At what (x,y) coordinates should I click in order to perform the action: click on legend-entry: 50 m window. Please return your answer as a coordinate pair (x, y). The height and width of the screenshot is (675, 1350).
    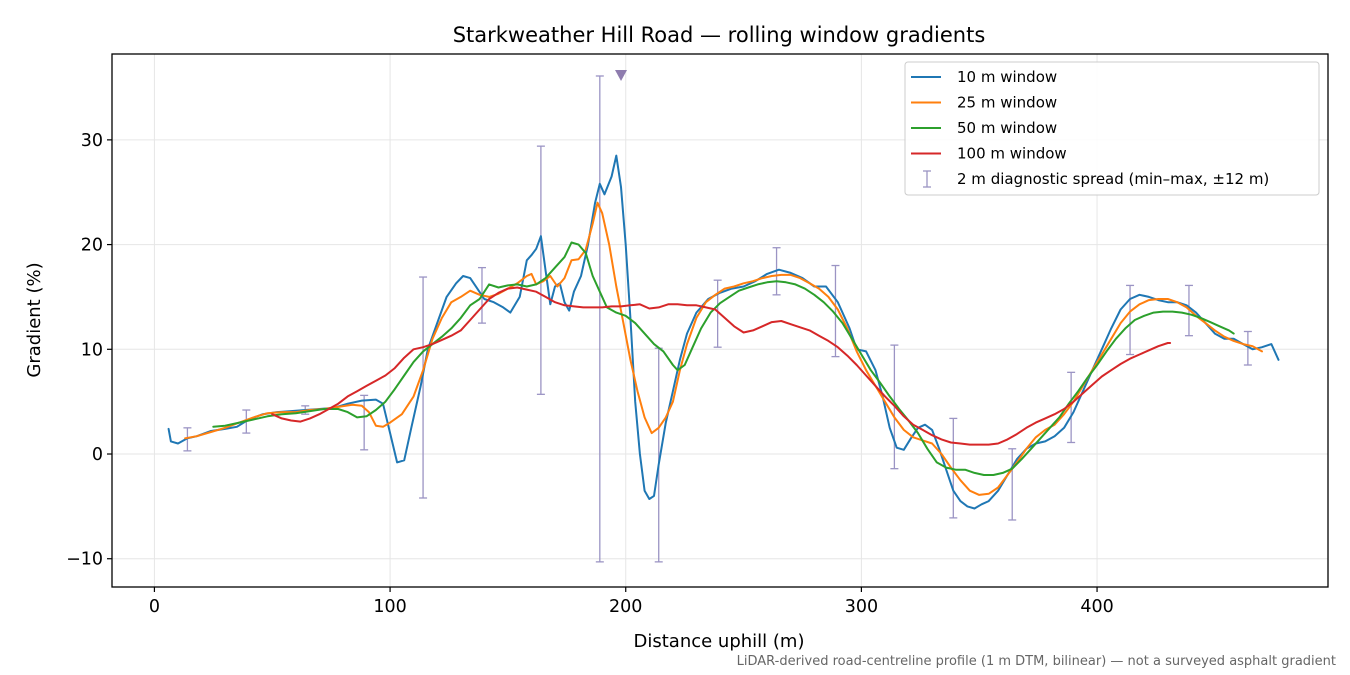
    Looking at the image, I should click on (984, 128).